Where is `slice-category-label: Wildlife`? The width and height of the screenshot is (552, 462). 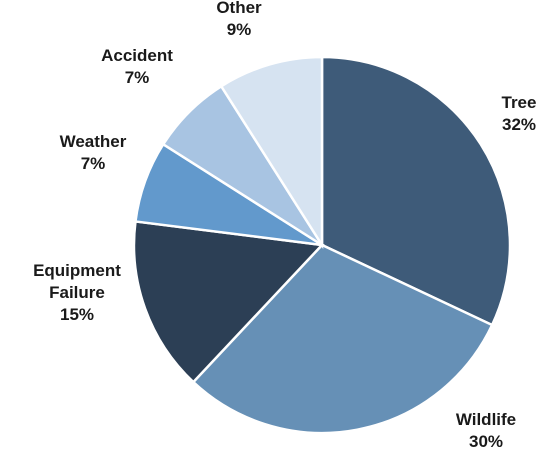 slice-category-label: Wildlife is located at coordinates (486, 419).